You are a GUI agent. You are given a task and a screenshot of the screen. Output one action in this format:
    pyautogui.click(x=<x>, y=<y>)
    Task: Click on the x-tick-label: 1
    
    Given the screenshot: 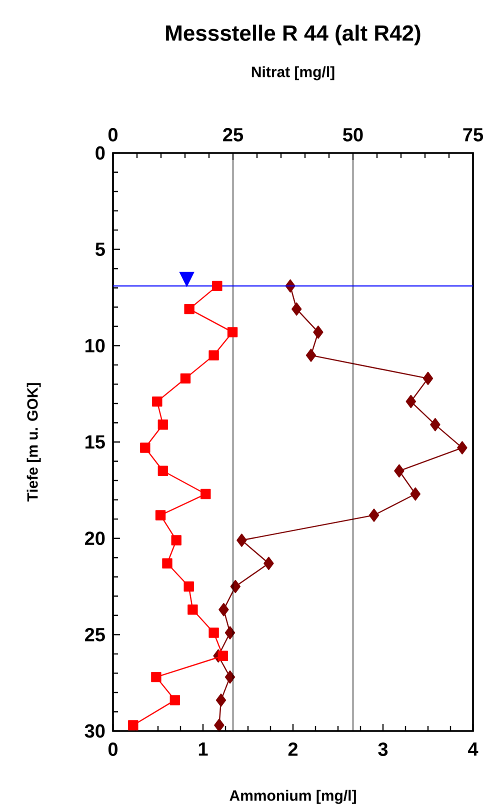 What is the action you would take?
    pyautogui.click(x=203, y=749)
    